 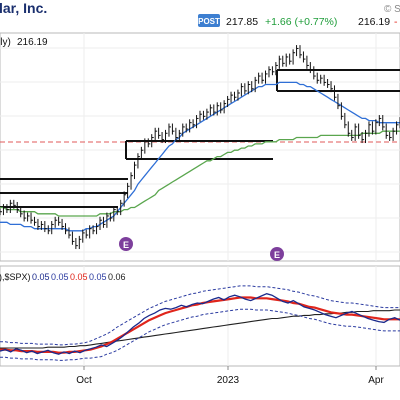 What do you see at coordinates (242, 22) in the screenshot?
I see `last-price: 217.85` at bounding box center [242, 22].